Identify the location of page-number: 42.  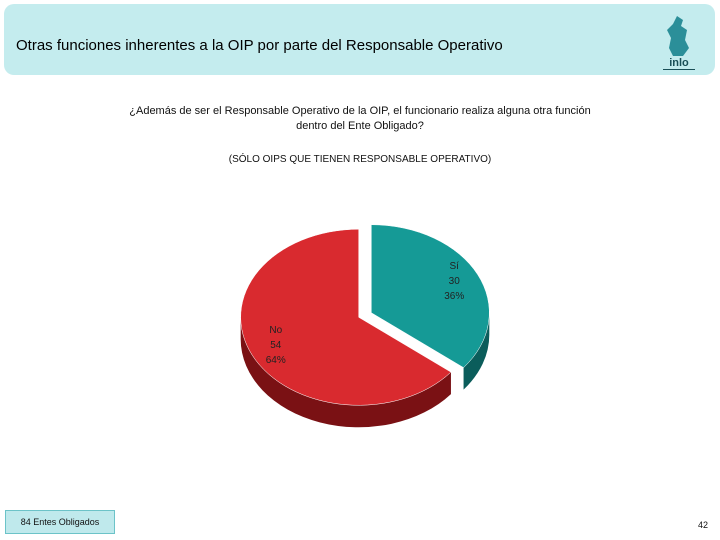
(702, 525).